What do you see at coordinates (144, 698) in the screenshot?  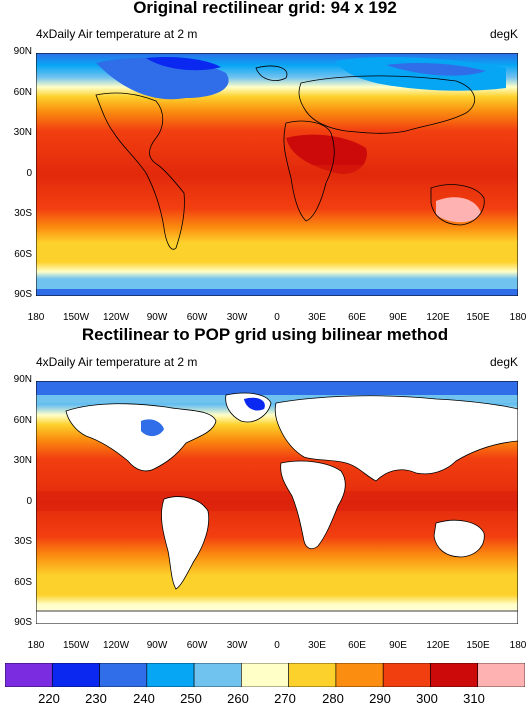 I see `colorbar-label: 240` at bounding box center [144, 698].